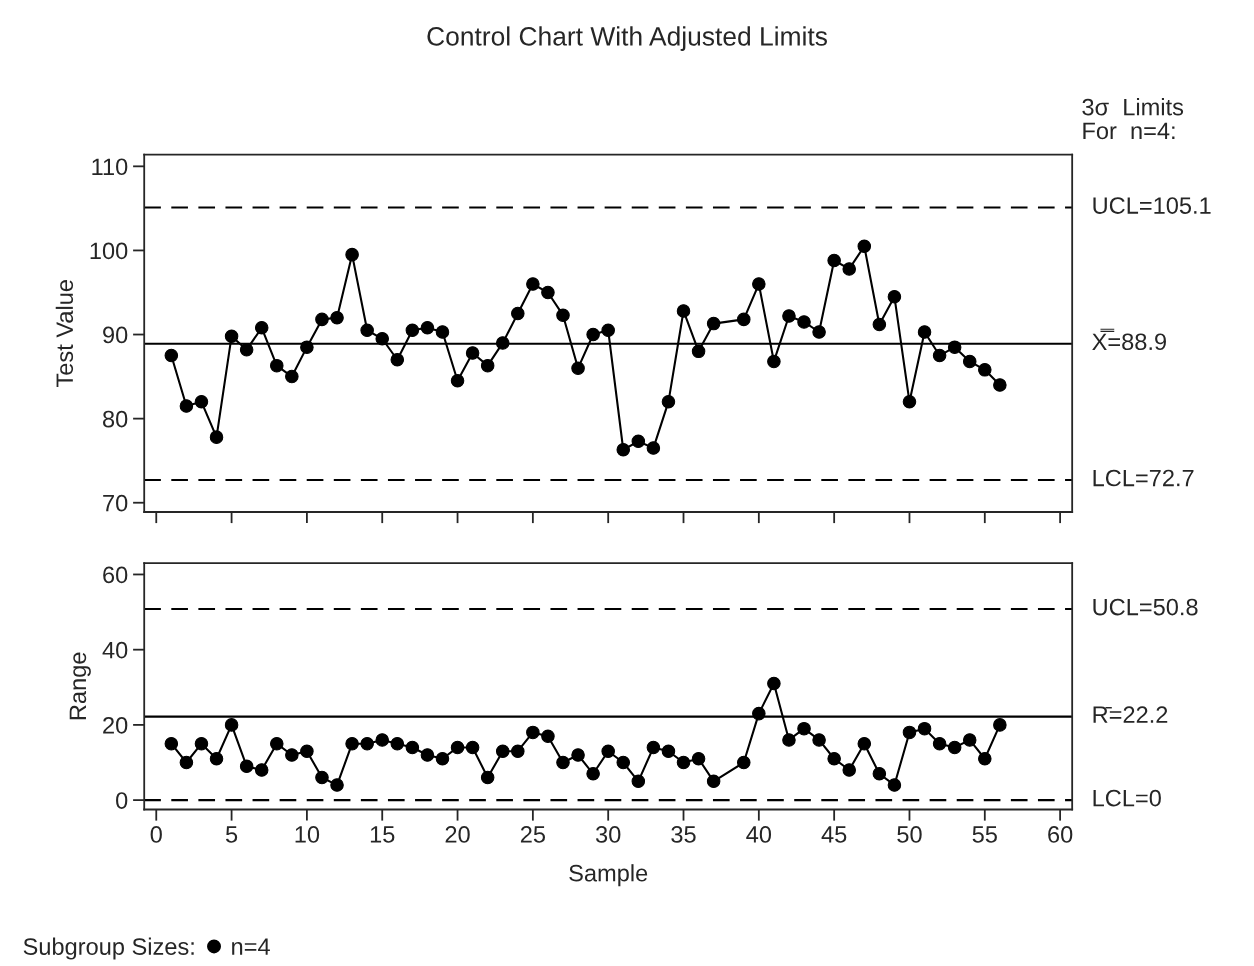  Describe the element at coordinates (1145, 607) in the screenshot. I see `ref-line-label: UCL=50.8` at that location.